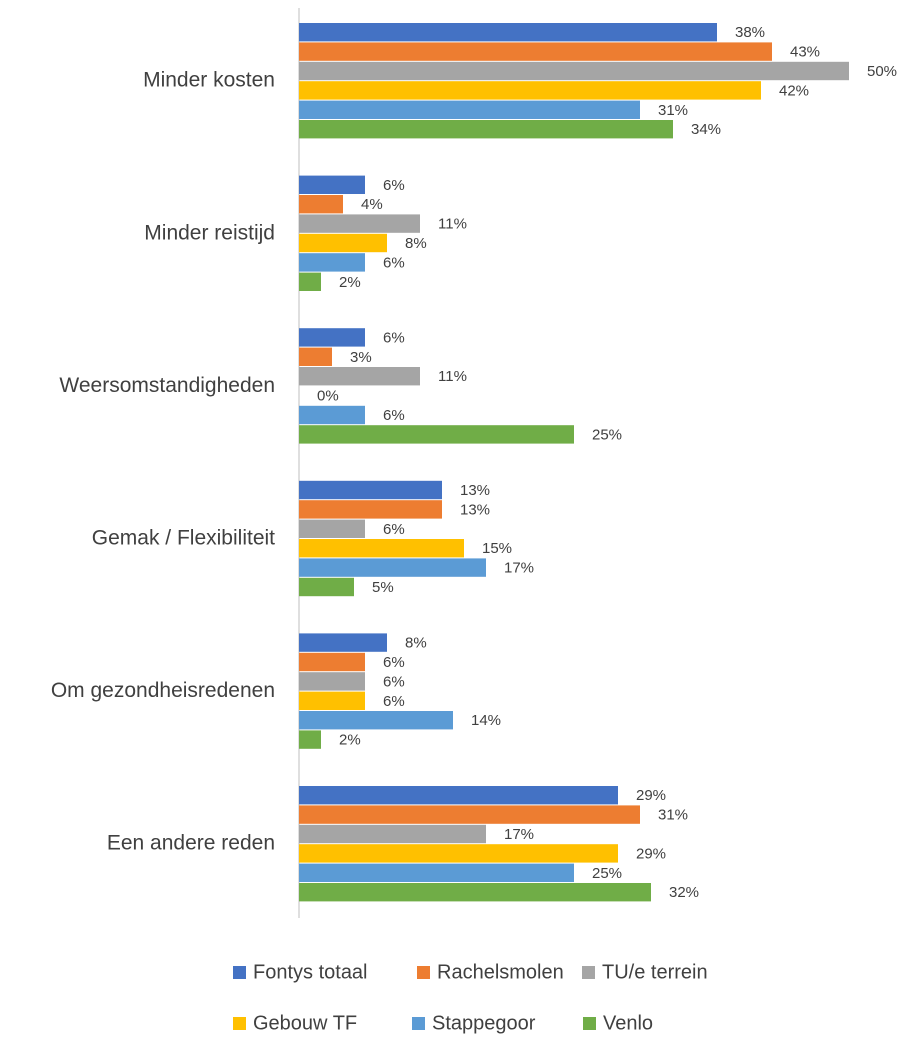 This screenshot has width=916, height=1037. I want to click on data-label: 3%, so click(361, 357).